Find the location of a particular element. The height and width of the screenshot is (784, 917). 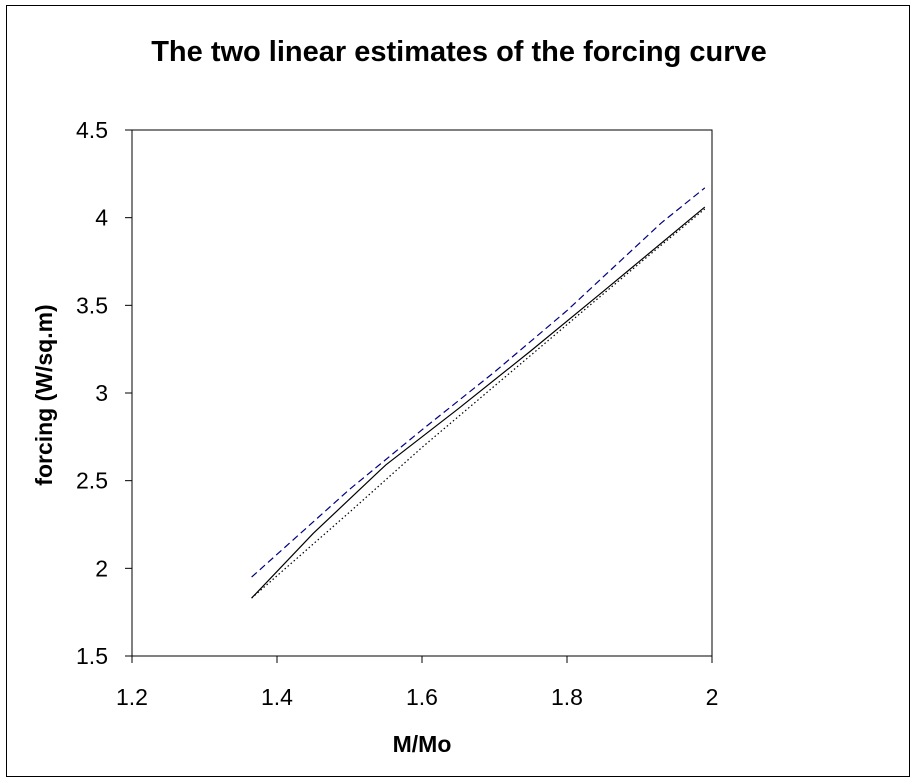

x-axis: 1.2 1.4 1.6 1.8 2 is located at coordinates (417, 683).